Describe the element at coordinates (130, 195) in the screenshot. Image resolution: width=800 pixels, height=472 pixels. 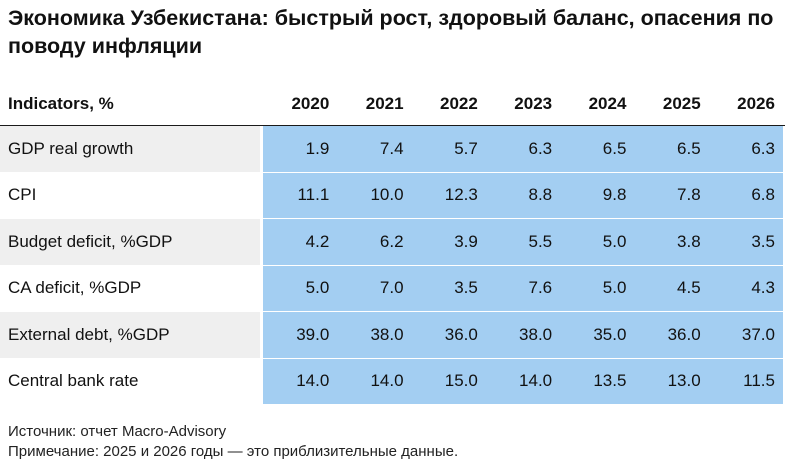
I see `row-label: CPI` at that location.